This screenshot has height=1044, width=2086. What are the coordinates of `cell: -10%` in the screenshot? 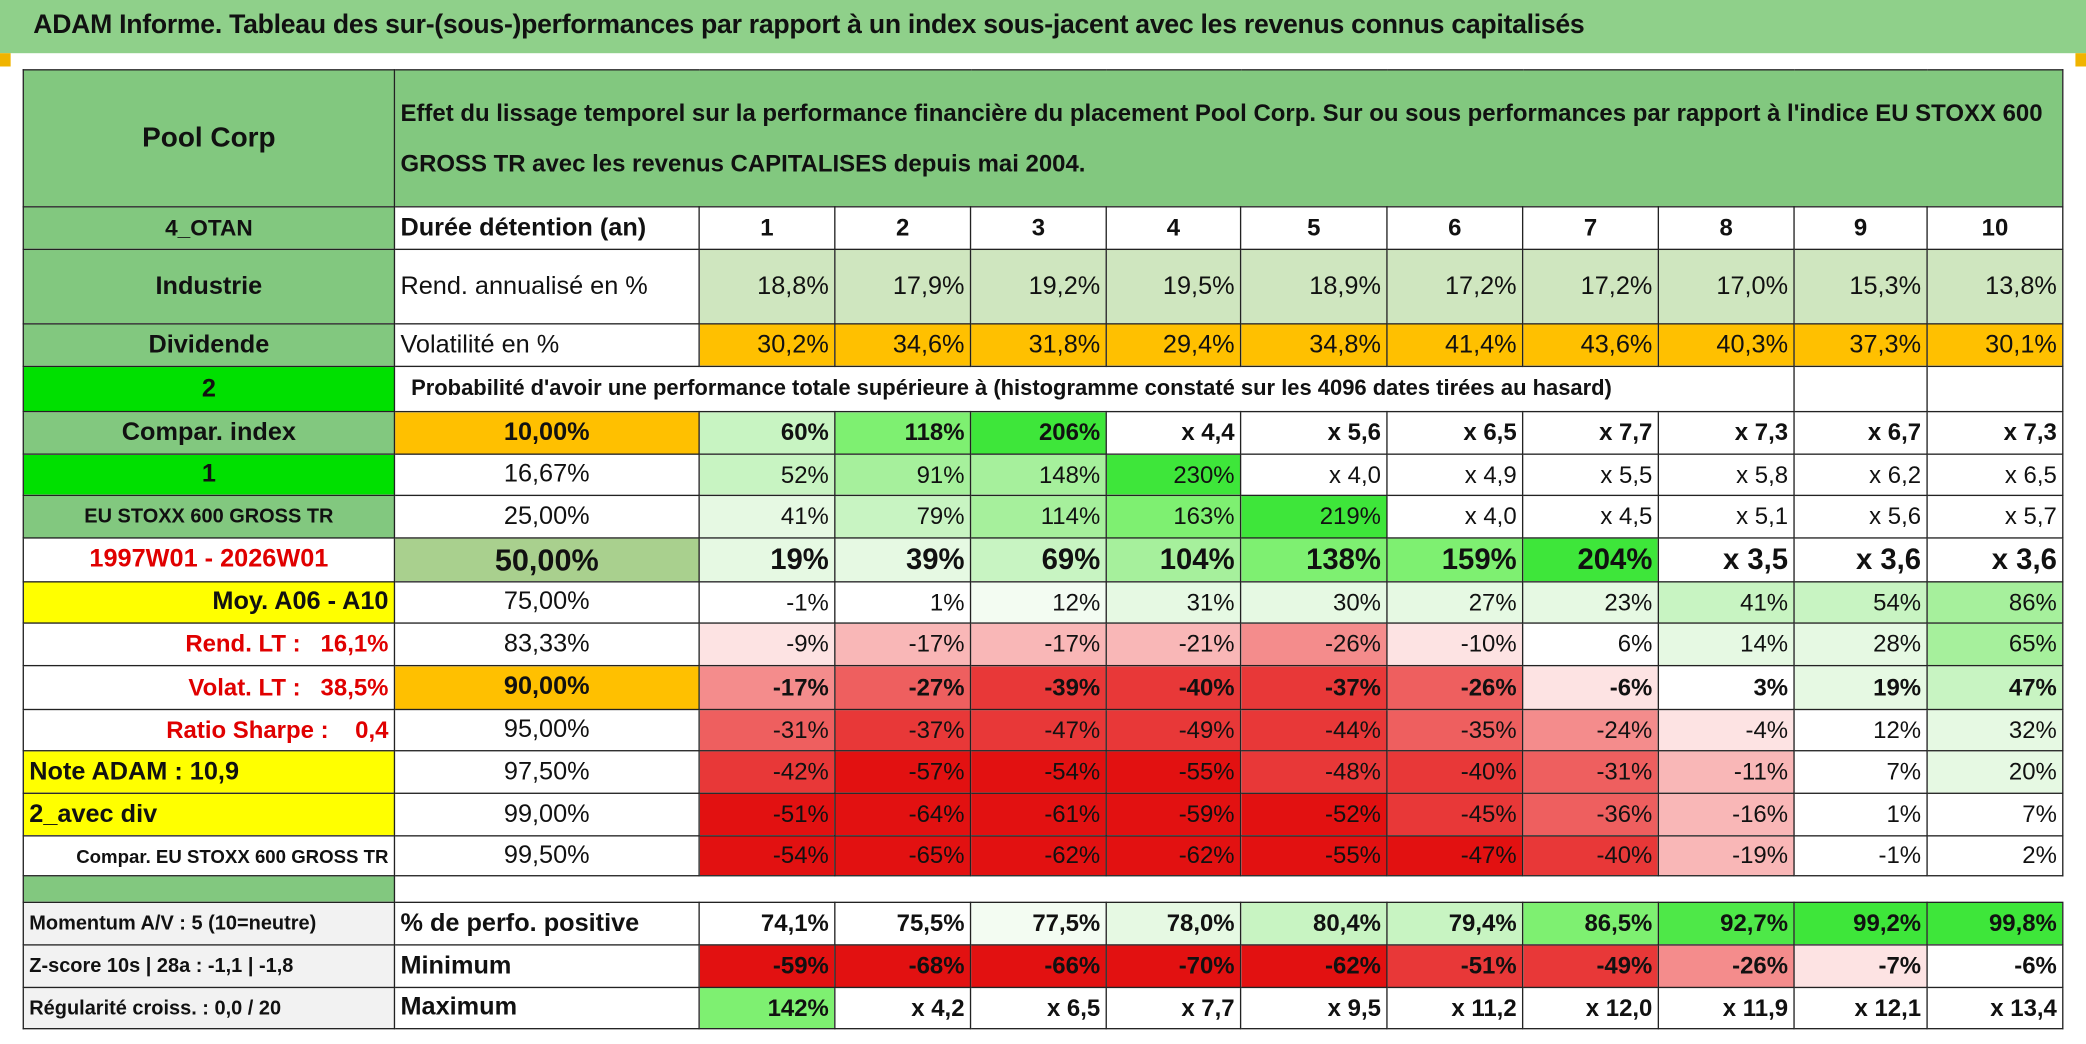 It's located at (1455, 644).